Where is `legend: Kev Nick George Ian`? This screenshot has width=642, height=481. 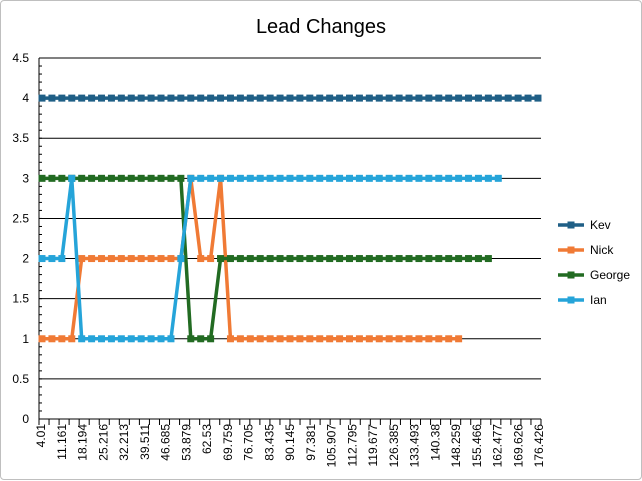
legend: Kev Nick George Ian is located at coordinates (594, 262).